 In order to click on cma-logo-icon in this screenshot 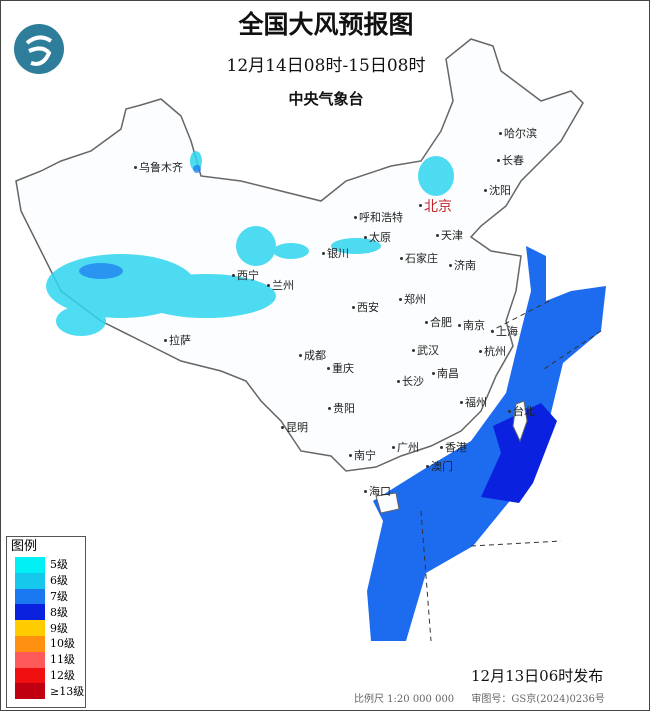, I will do `click(39, 49)`.